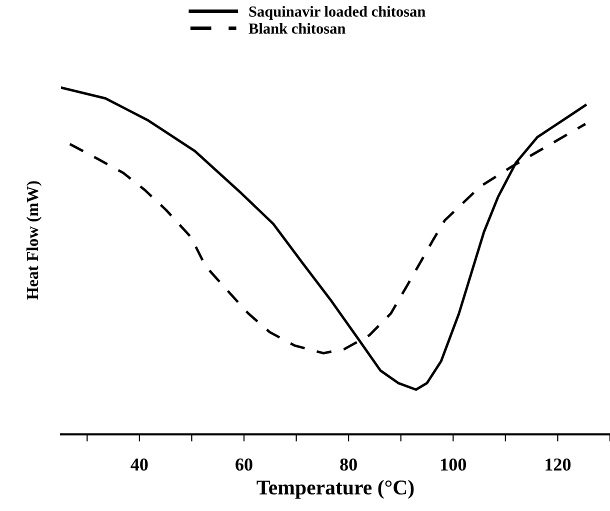 This screenshot has width=610, height=511. Describe the element at coordinates (244, 464) in the screenshot. I see `x-tick-label: 60` at that location.